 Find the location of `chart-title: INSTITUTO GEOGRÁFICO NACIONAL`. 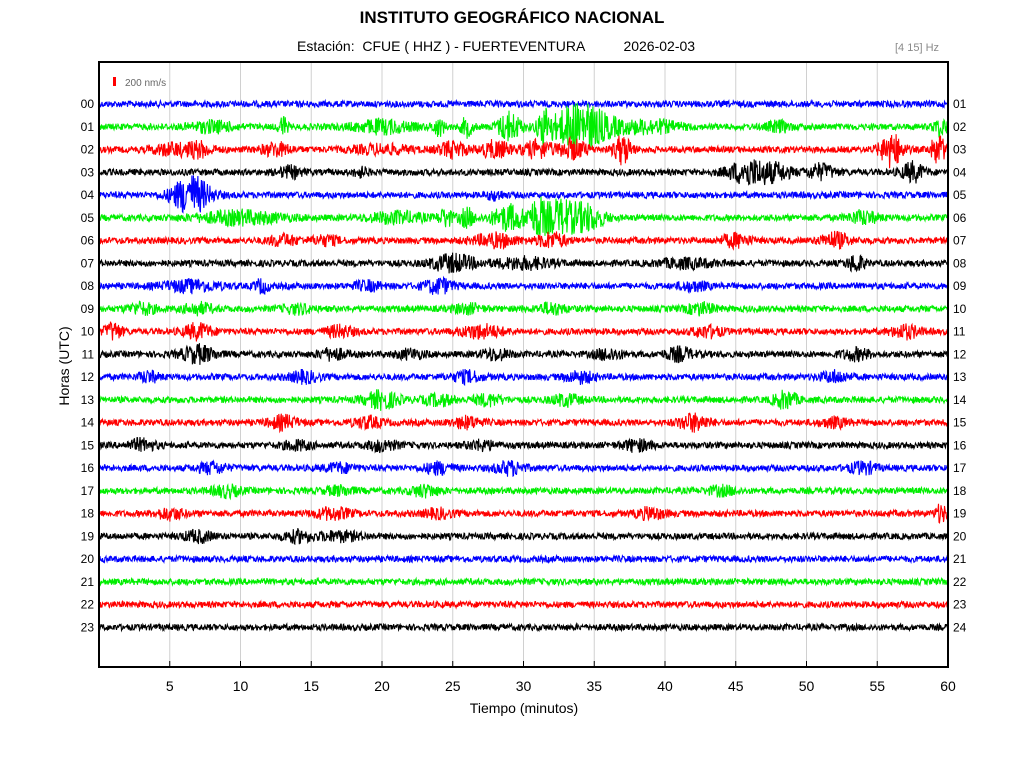

chart-title: INSTITUTO GEOGRÁFICO NACIONAL is located at coordinates (512, 17).